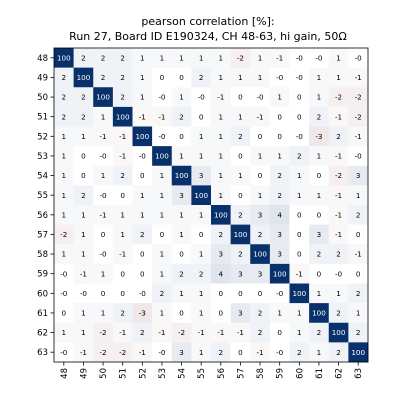  What do you see at coordinates (42, 78) in the screenshot?
I see `y-tick-label: 49` at bounding box center [42, 78].